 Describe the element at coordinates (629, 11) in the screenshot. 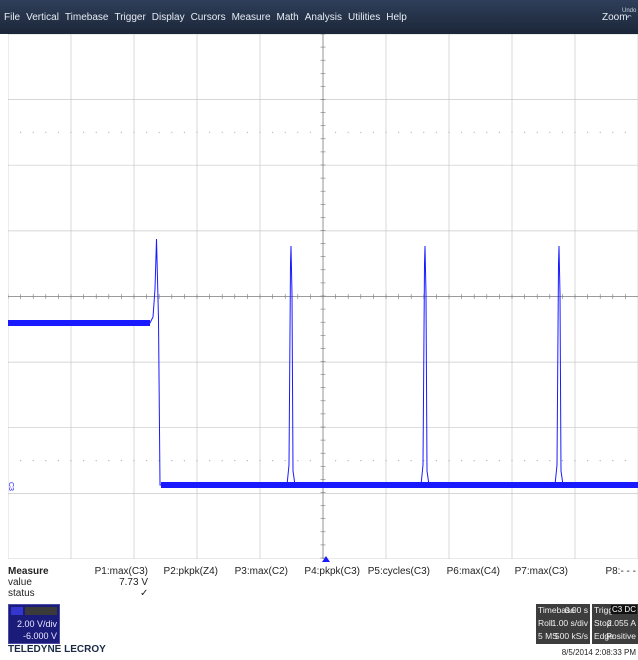

I see `undo-label: Undo` at that location.